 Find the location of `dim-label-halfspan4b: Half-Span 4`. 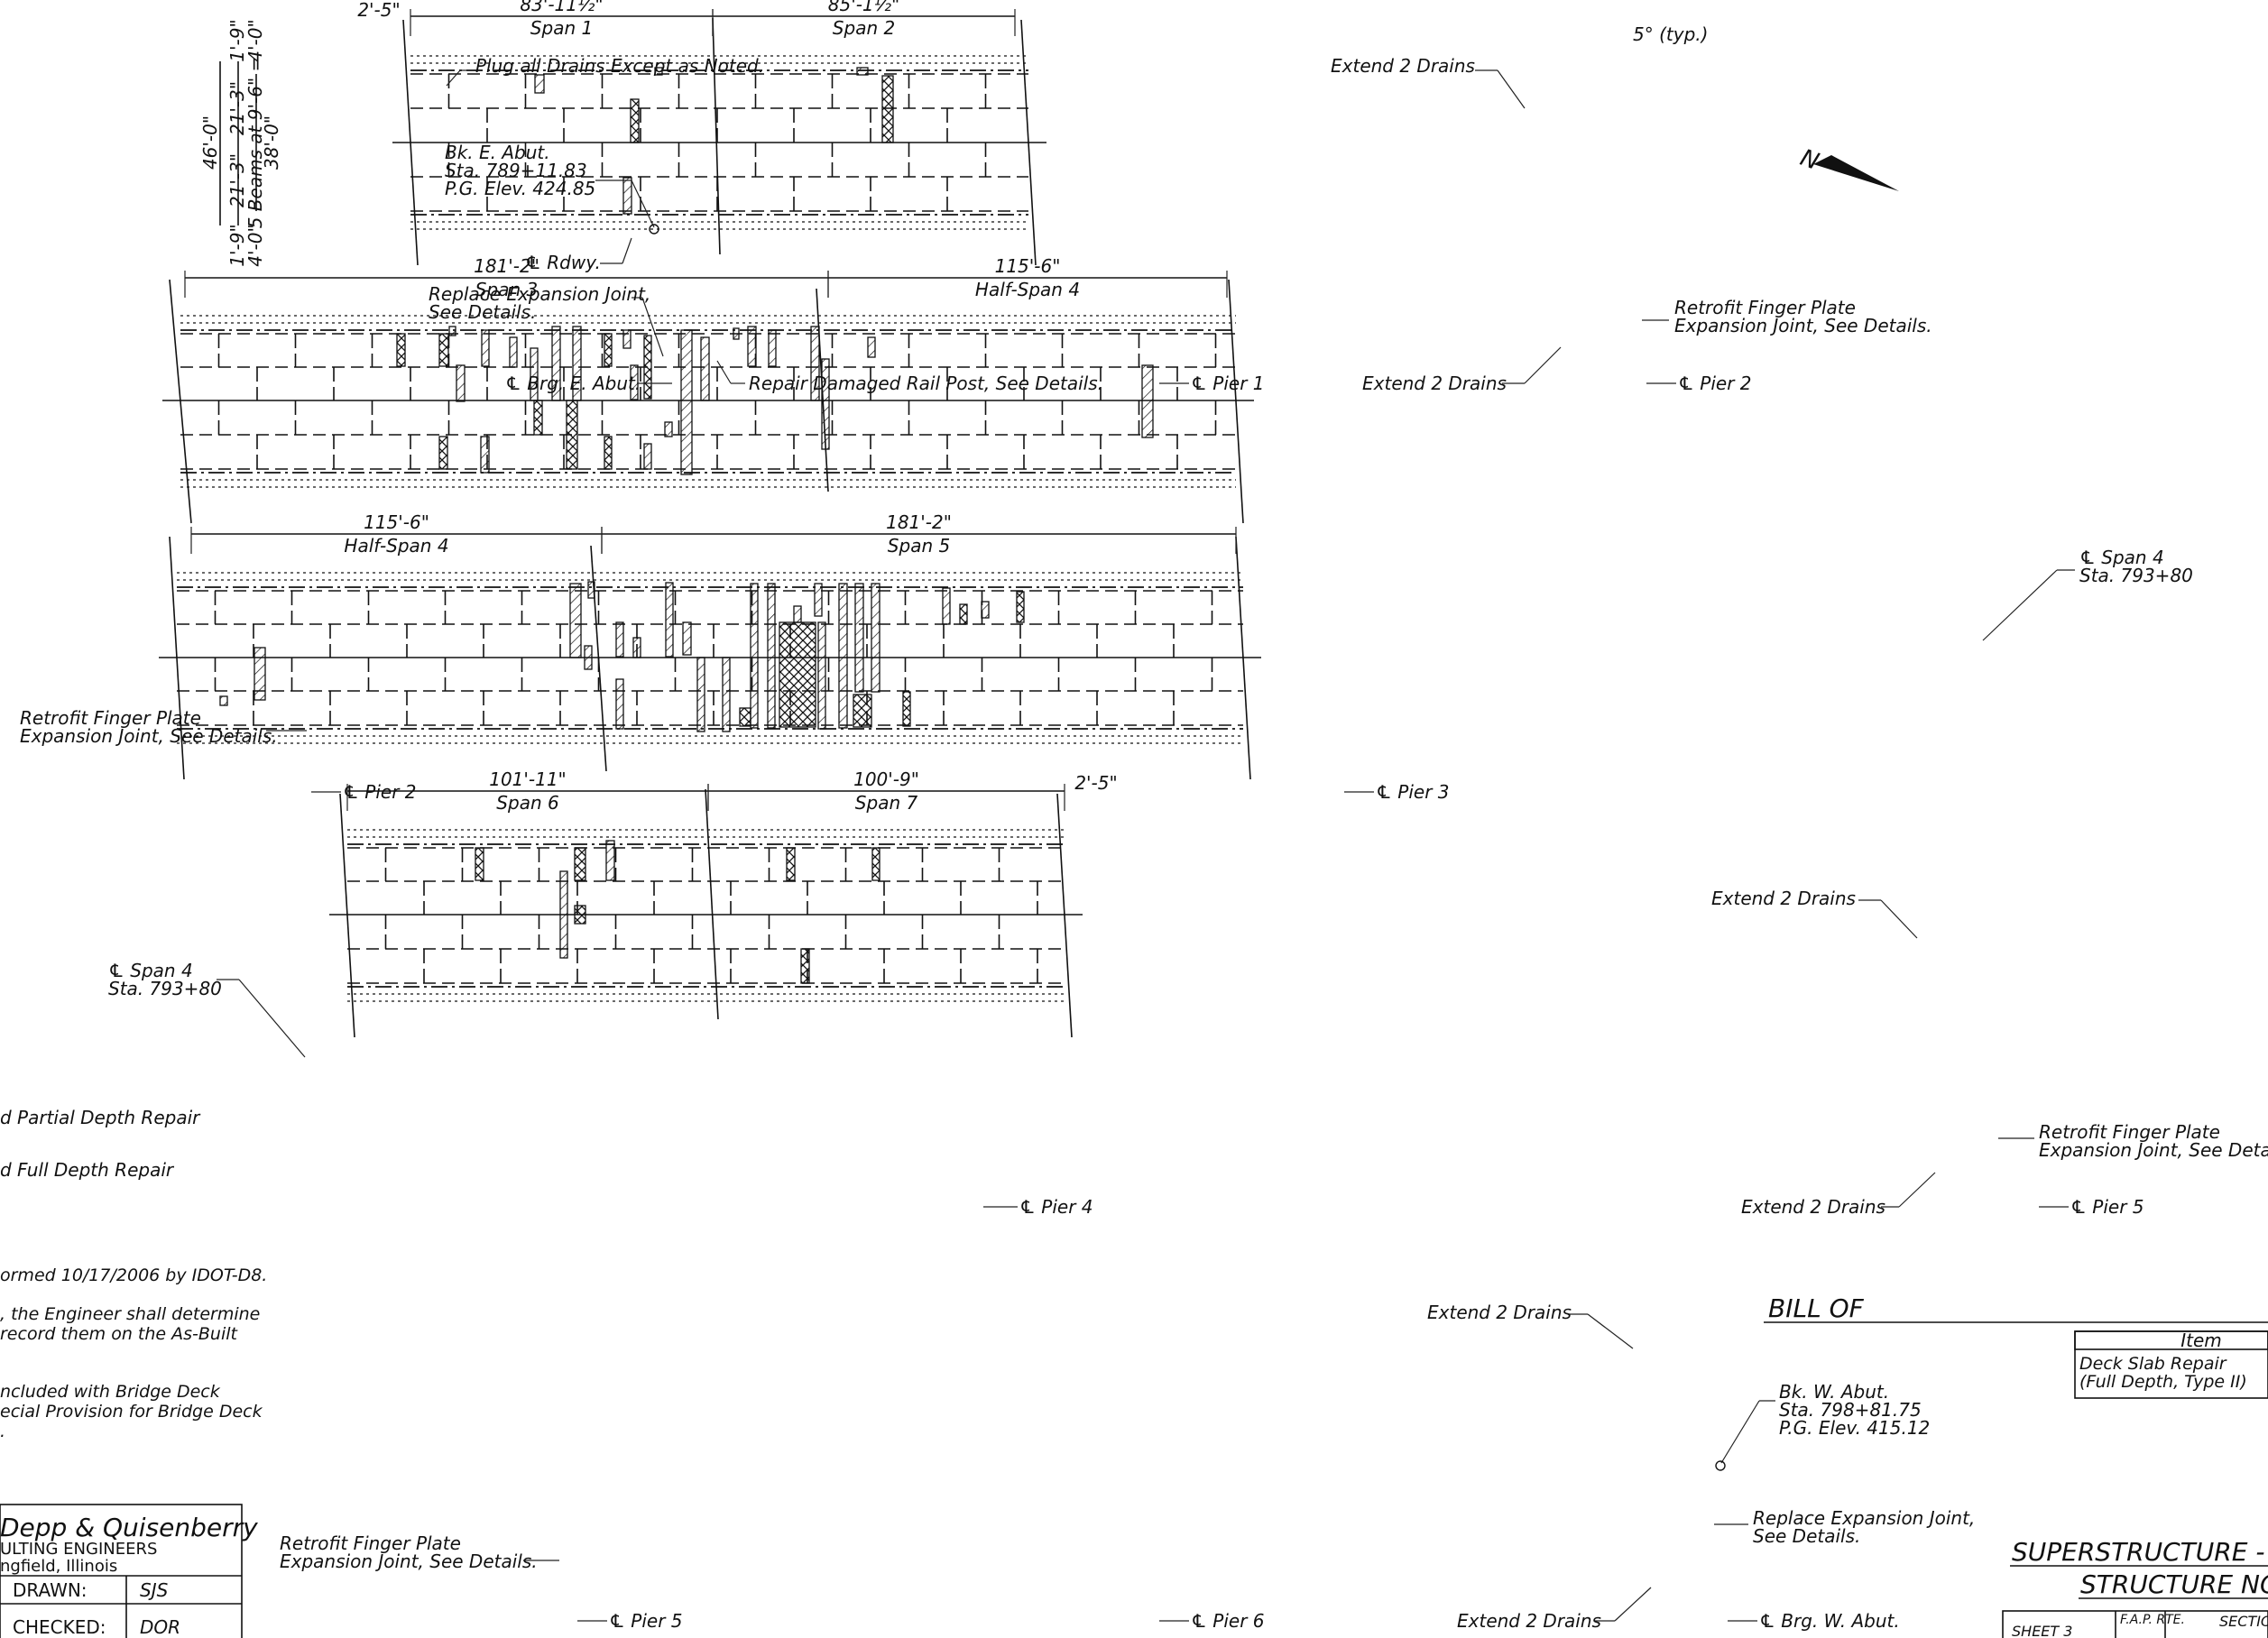

dim-label-halfspan4b: Half-Span 4 is located at coordinates (396, 546).